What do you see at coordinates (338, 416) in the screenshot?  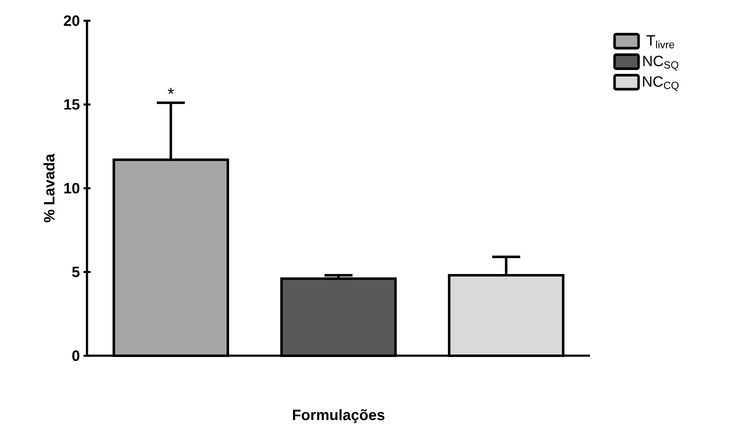 I see `x-axis-title: Formulações` at bounding box center [338, 416].